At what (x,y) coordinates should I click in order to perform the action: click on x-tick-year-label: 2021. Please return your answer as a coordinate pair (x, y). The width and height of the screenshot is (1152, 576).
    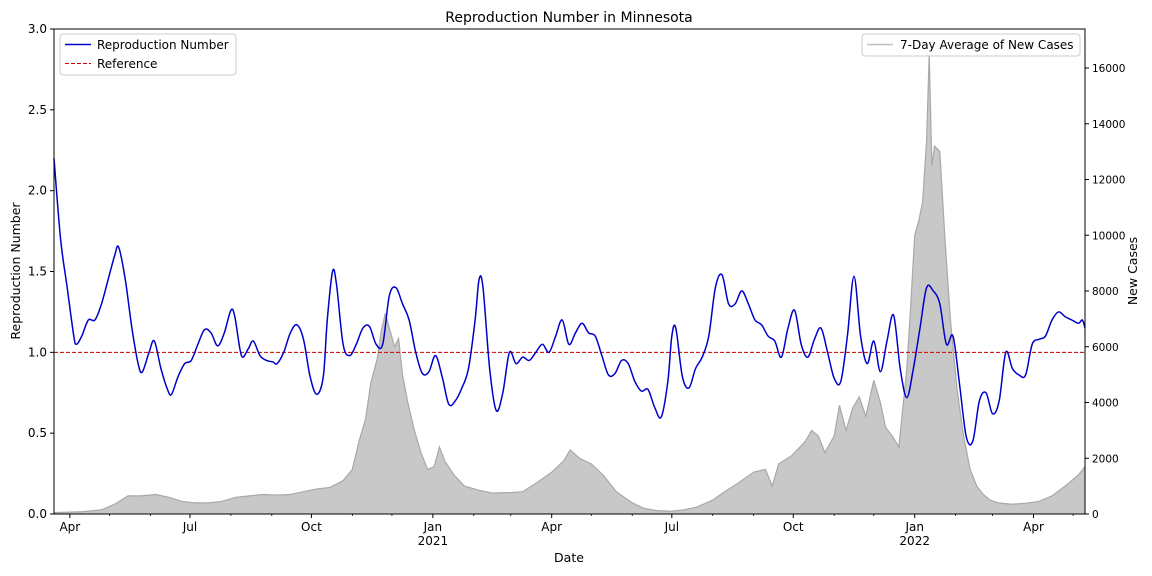
    Looking at the image, I should click on (433, 541).